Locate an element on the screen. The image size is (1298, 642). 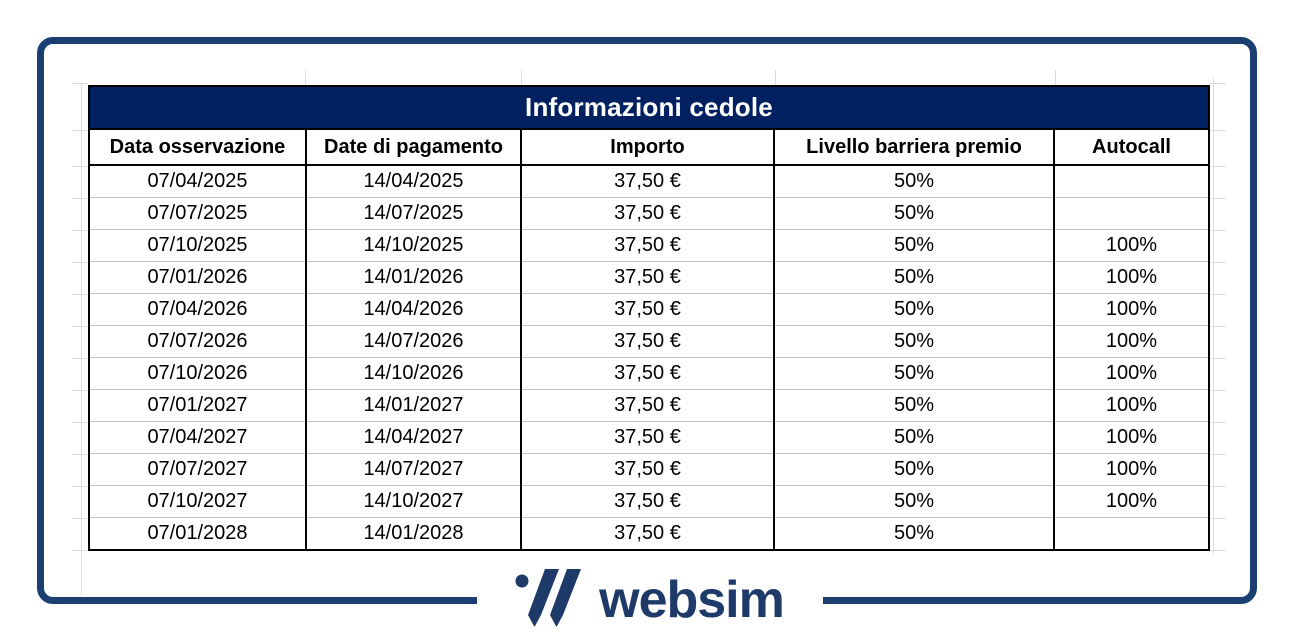
cell: 07/07/2026 is located at coordinates (198, 341).